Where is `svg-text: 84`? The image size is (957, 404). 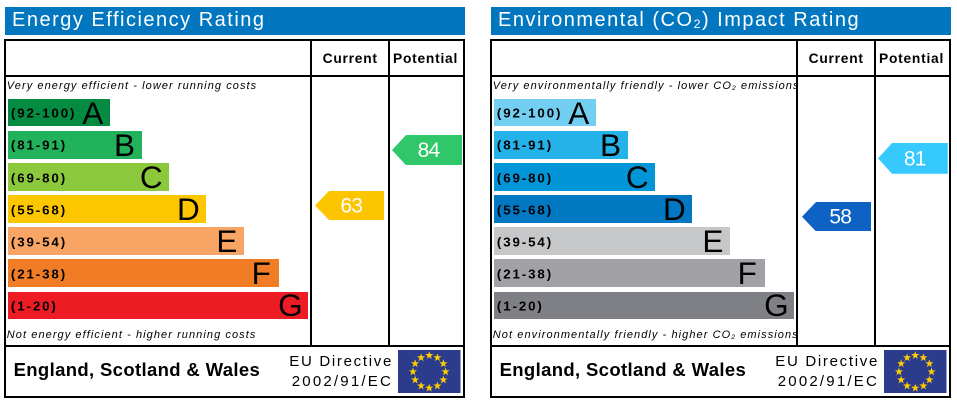 svg-text: 84 is located at coordinates (428, 150).